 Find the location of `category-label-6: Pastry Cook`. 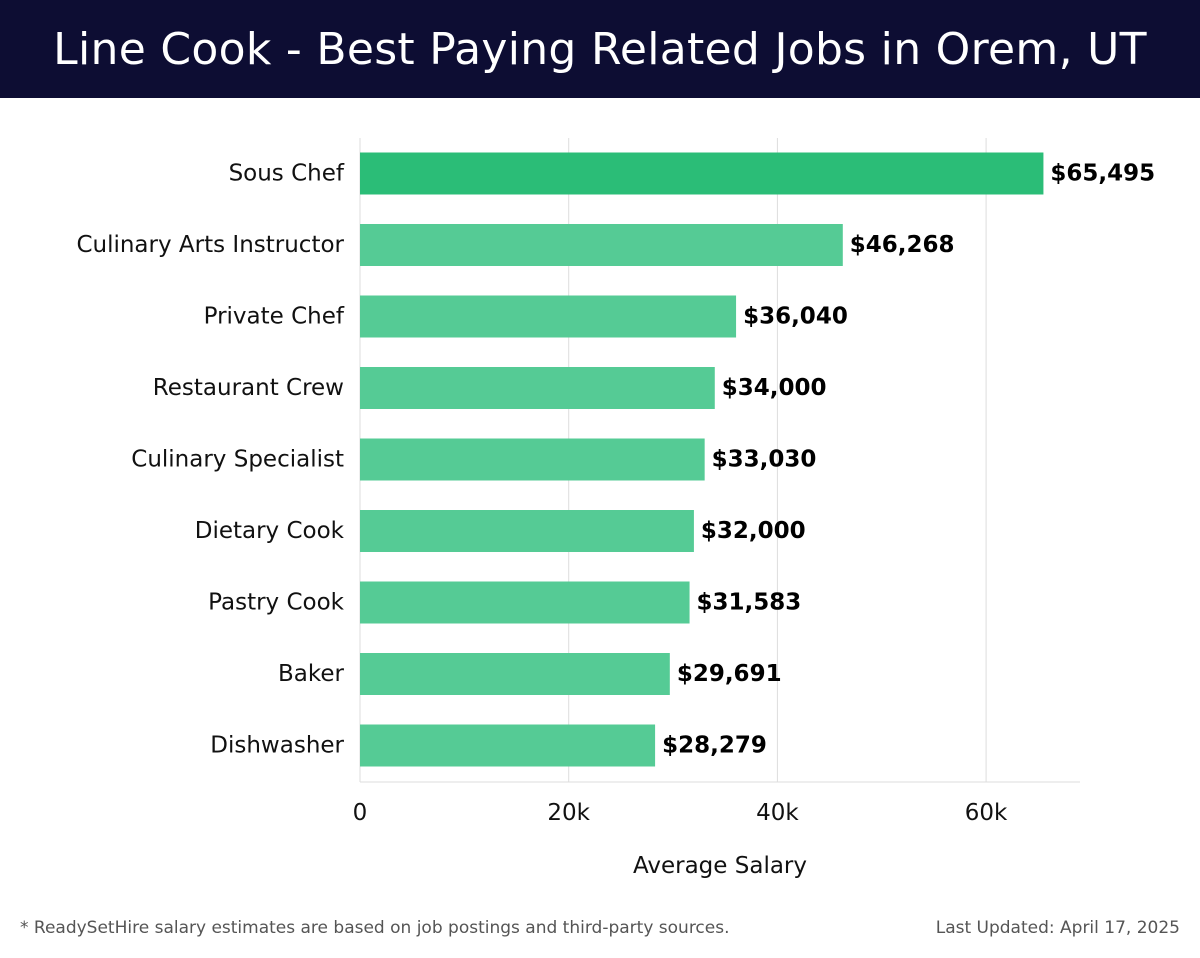

category-label-6: Pastry Cook is located at coordinates (276, 603).